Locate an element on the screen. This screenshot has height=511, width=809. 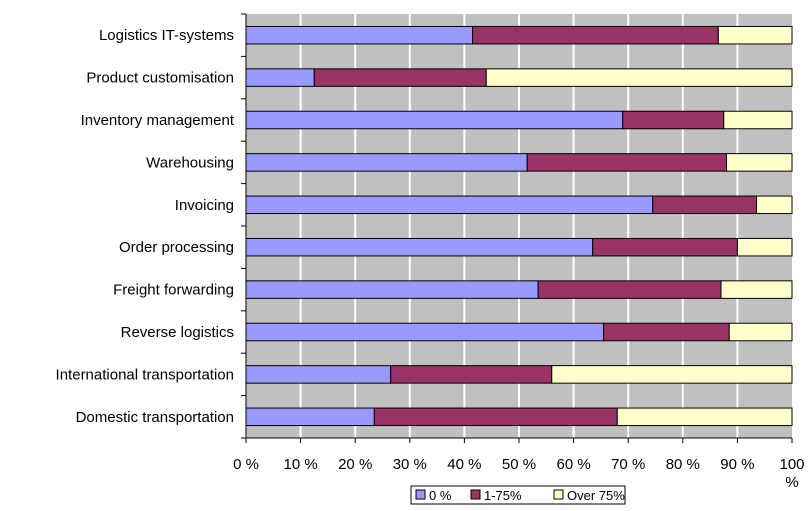
x-tick-label: 70 % is located at coordinates (628, 464).